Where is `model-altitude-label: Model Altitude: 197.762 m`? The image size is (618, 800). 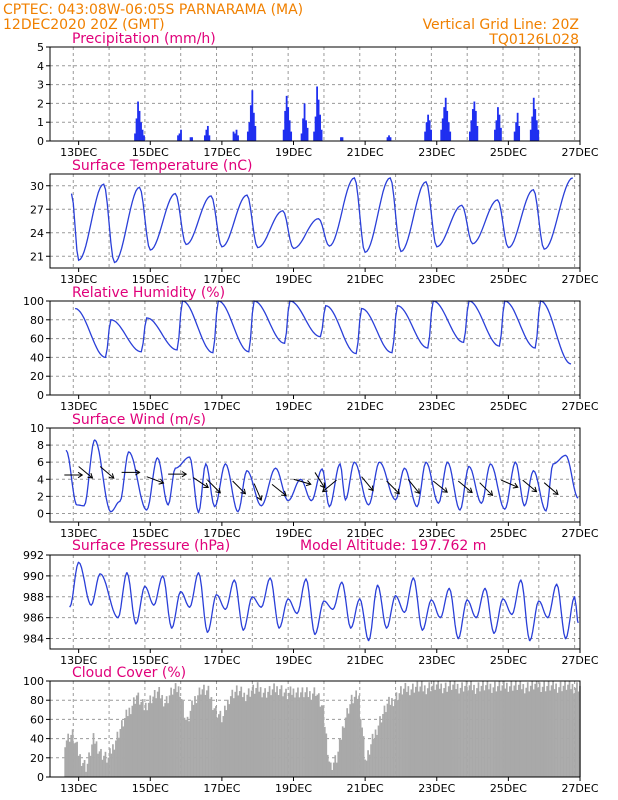 model-altitude-label: Model Altitude: 197.762 m is located at coordinates (393, 546).